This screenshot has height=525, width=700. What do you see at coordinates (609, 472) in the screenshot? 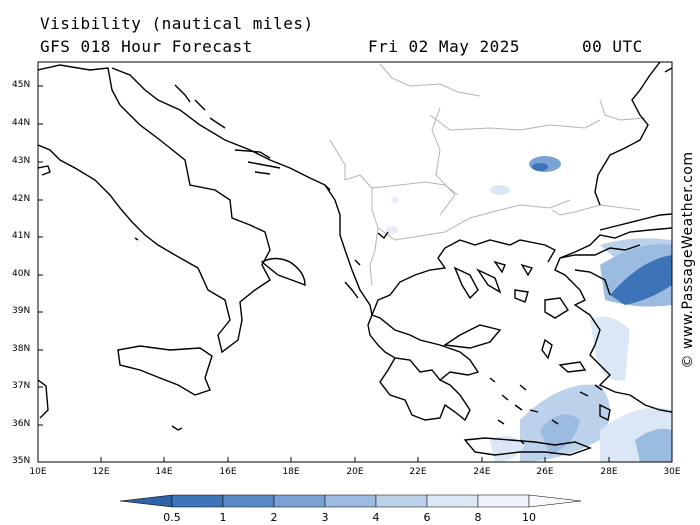
I see `lon-label: 28E` at bounding box center [609, 472].